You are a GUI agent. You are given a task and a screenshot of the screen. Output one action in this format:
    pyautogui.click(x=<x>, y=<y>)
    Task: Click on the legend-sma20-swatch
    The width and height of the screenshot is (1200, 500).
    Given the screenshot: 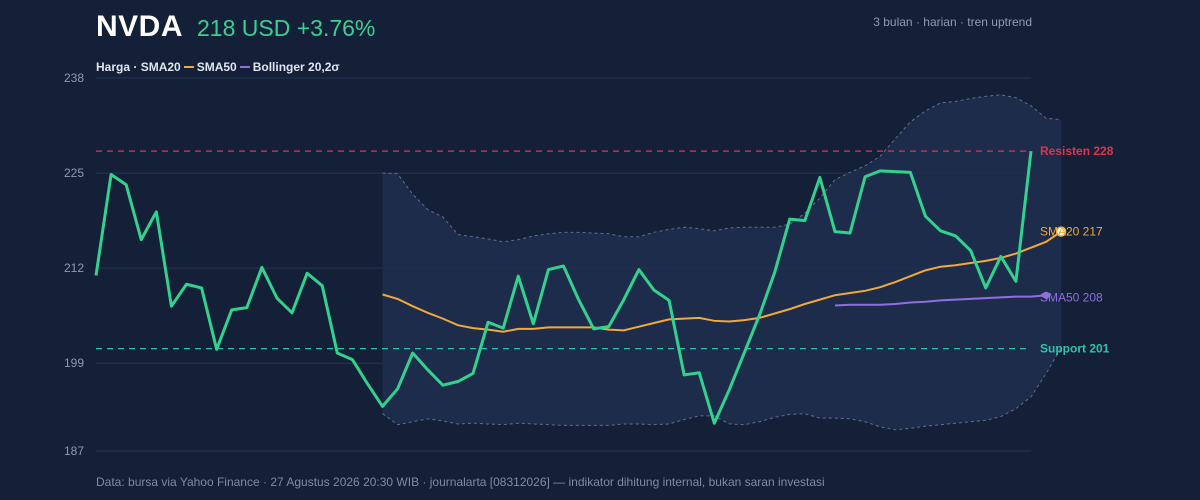 What is the action you would take?
    pyautogui.click(x=188, y=66)
    